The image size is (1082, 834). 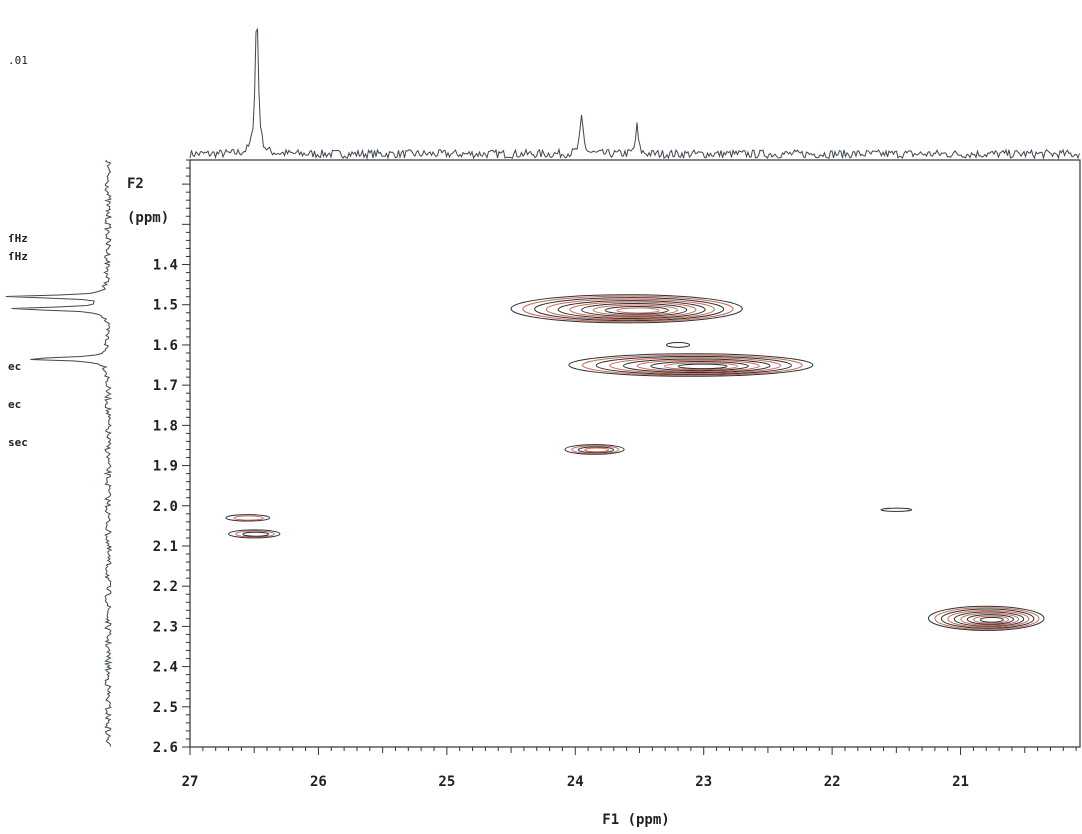 I want to click on y-axis-label-unit: (ppm), so click(x=148, y=218).